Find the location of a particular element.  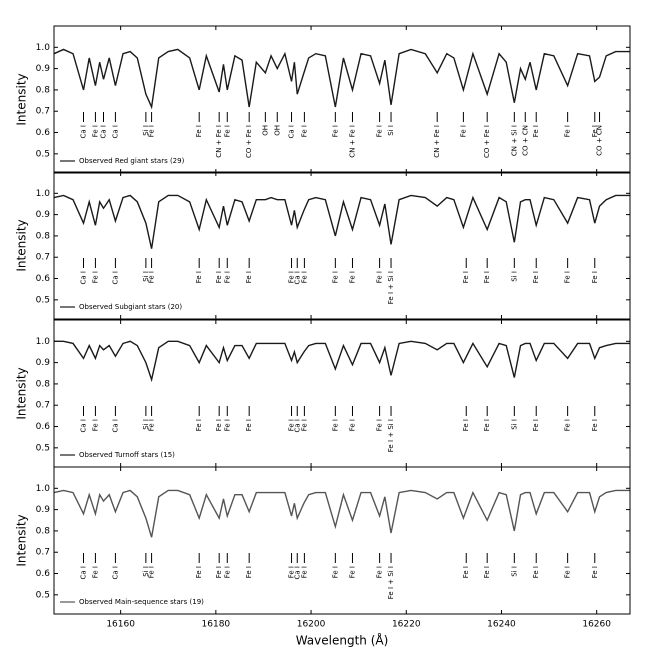

line-label: CO + CN is located at coordinates (600, 140).